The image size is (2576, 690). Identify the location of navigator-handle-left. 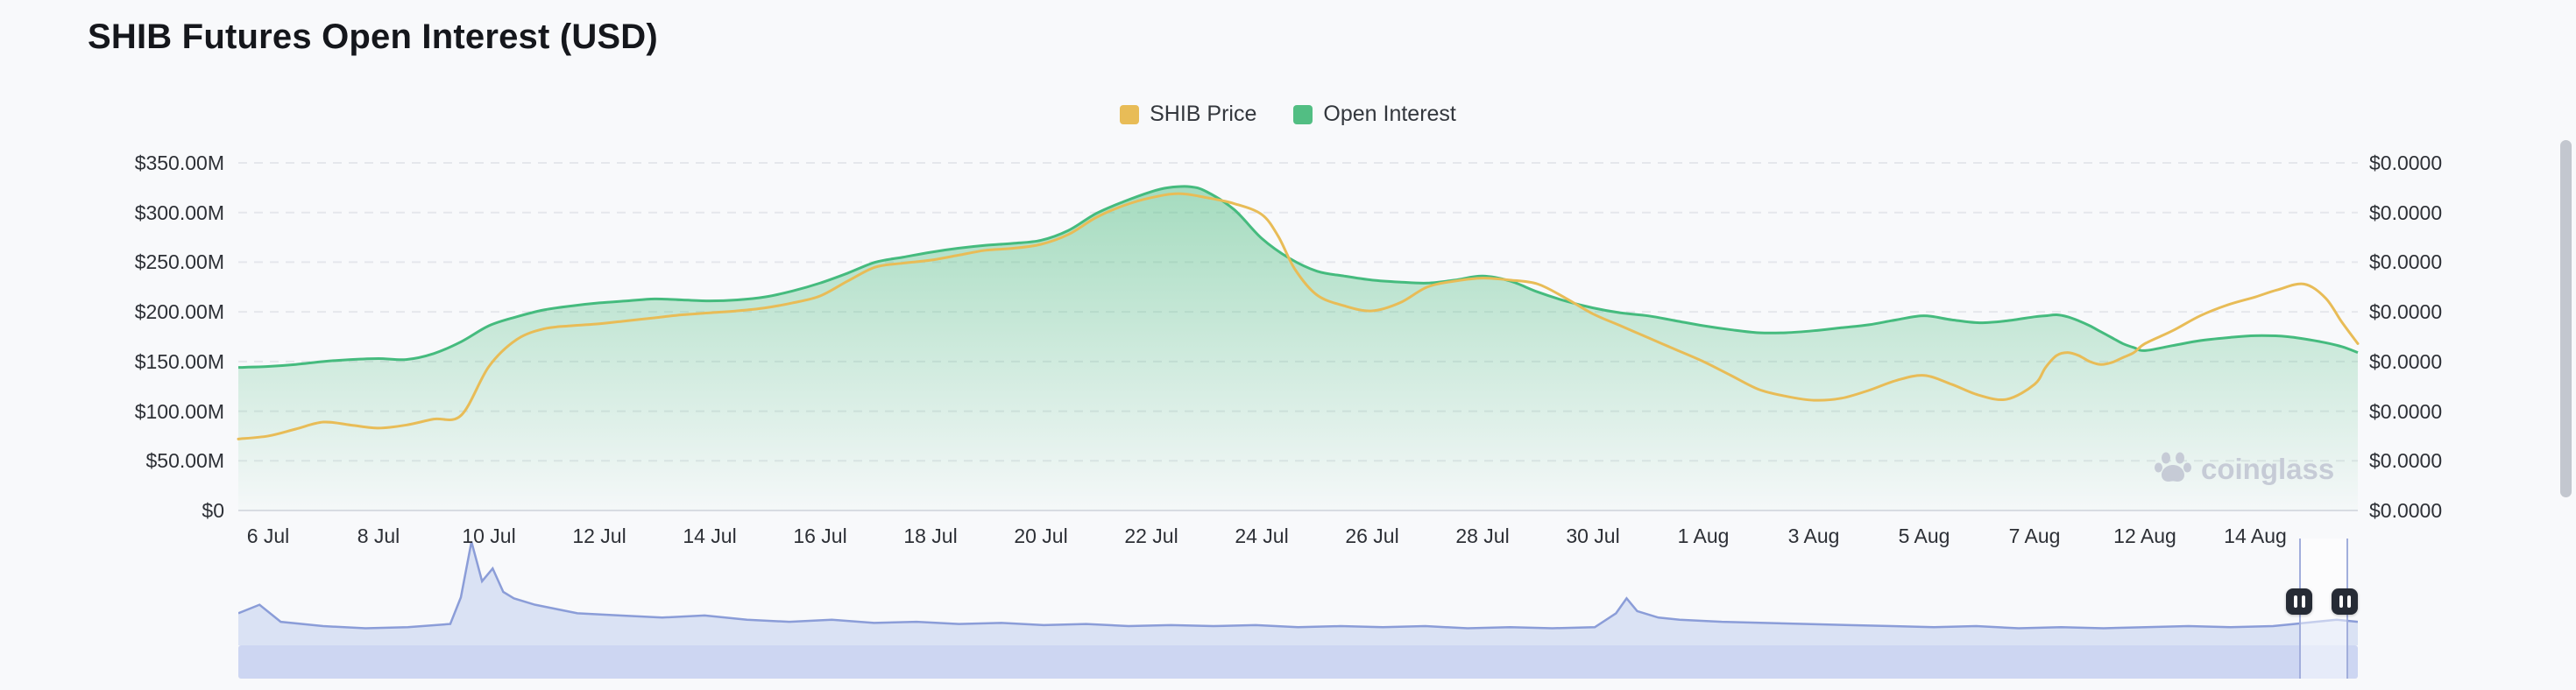
(2299, 601).